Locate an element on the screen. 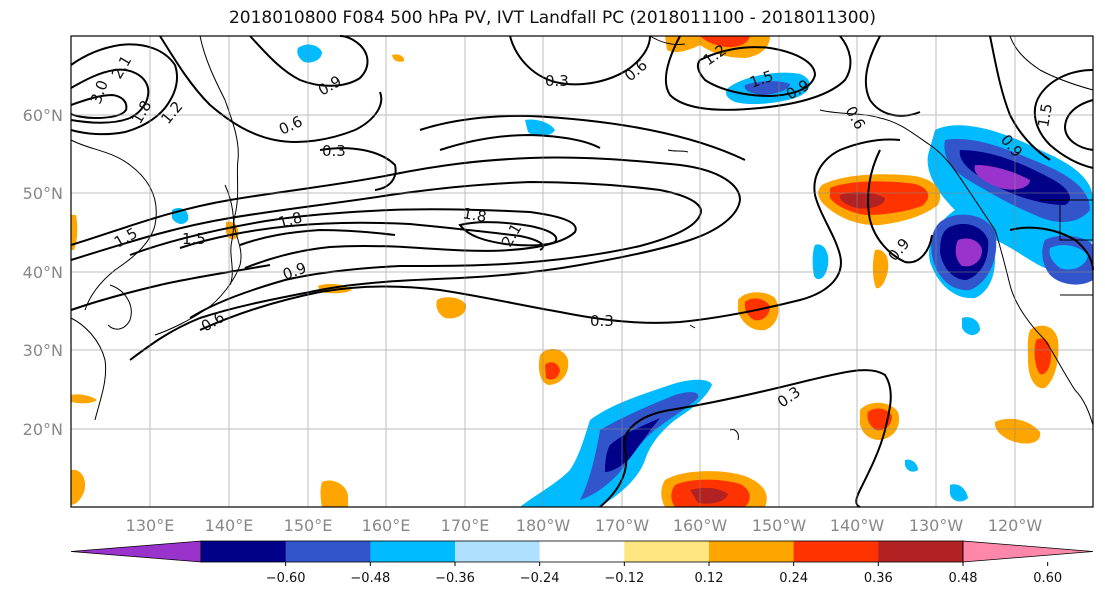 Image resolution: width=1105 pixels, height=601 pixels. colorbar-tick-label: 0.12 is located at coordinates (709, 578).